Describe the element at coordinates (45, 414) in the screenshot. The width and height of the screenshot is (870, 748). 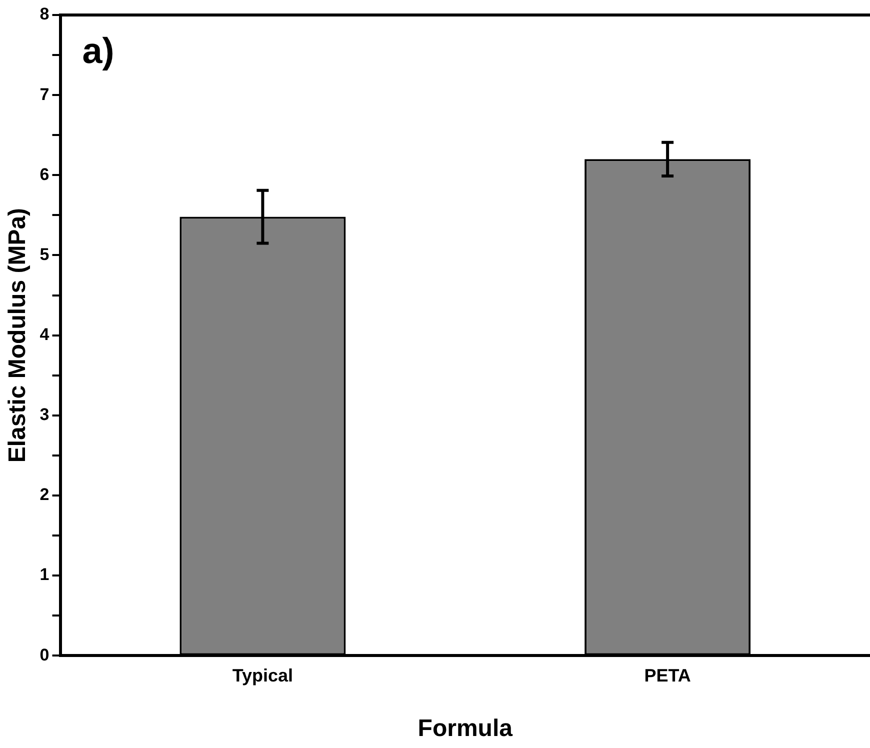
I see `y-tick-label: 3` at that location.